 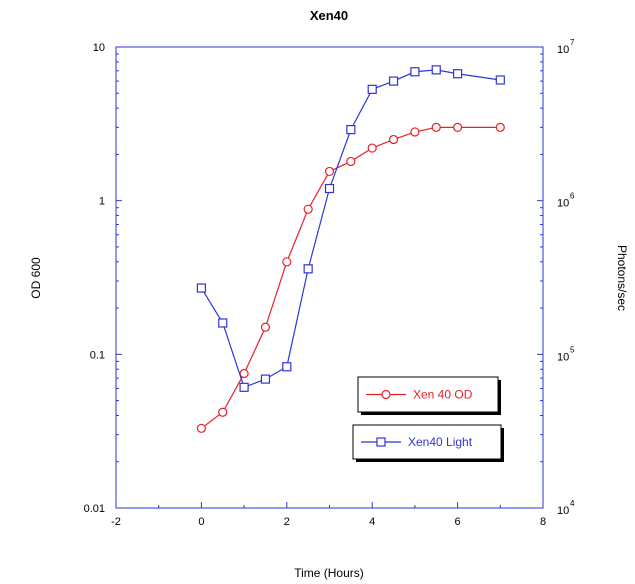 What do you see at coordinates (622, 278) in the screenshot?
I see `y2-axis-title: Photons/sec` at bounding box center [622, 278].